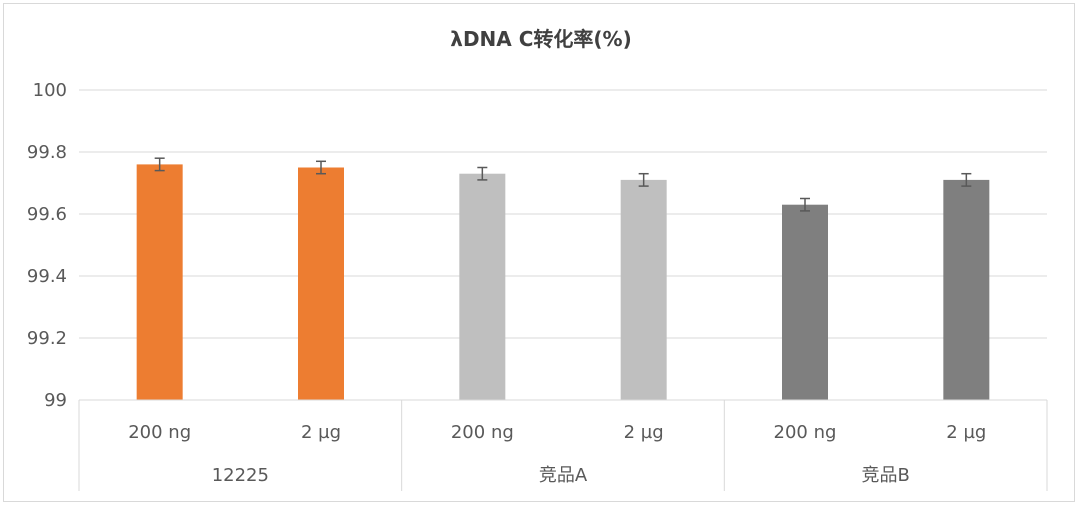 The height and width of the screenshot is (507, 1080). Describe the element at coordinates (47, 276) in the screenshot. I see `y-tick-label: 99.4` at that location.